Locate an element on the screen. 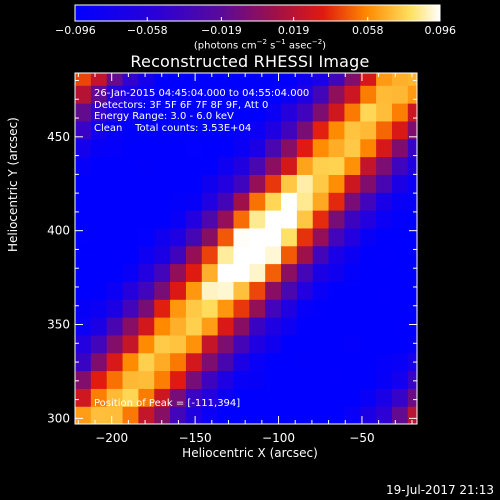 This screenshot has height=500, width=500. x-tick-label: −200 is located at coordinates (111, 438).